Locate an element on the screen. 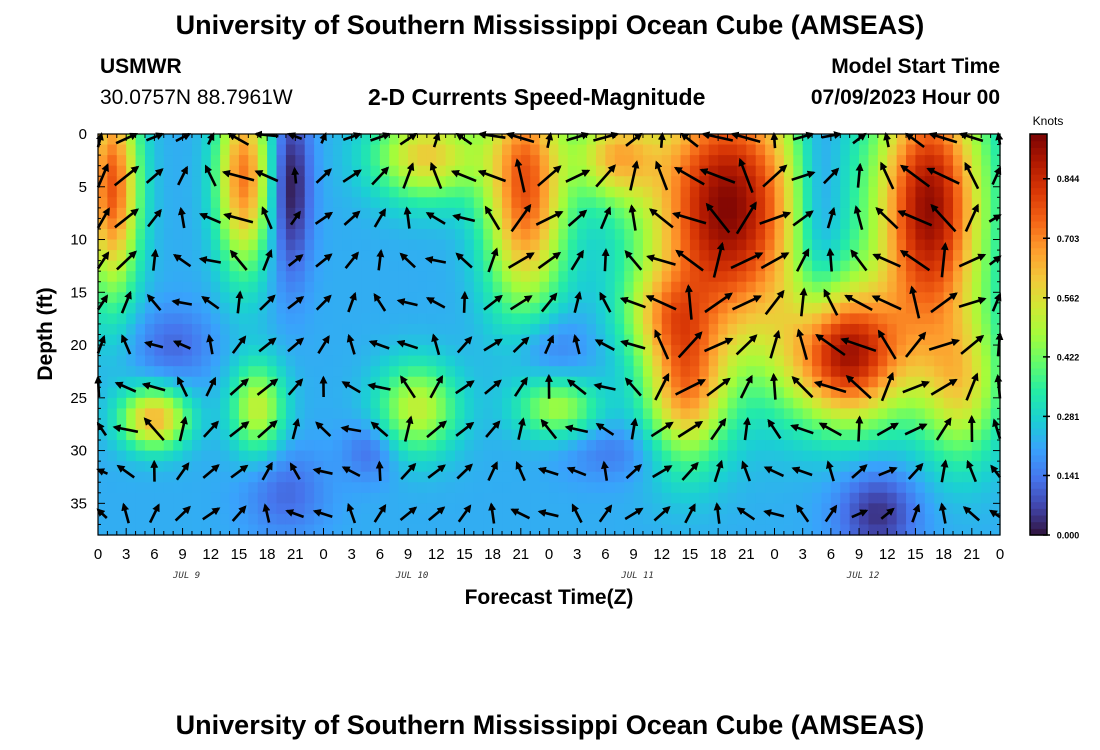 The height and width of the screenshot is (750, 1100). colorbar-segment is located at coordinates (1038, 198).